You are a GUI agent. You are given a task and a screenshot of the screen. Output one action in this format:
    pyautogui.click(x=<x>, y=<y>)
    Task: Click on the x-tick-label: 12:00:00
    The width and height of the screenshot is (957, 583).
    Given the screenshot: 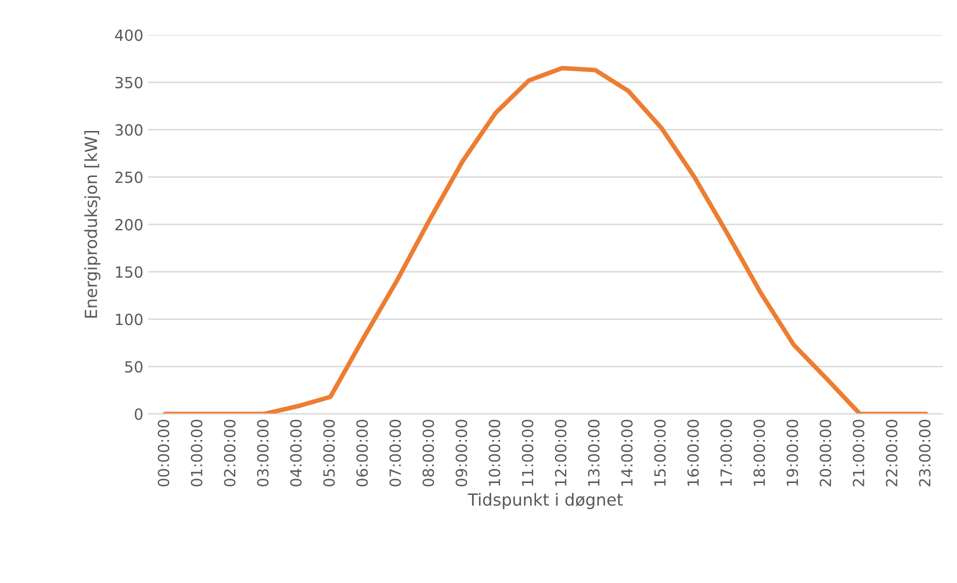 What is the action you would take?
    pyautogui.click(x=560, y=453)
    